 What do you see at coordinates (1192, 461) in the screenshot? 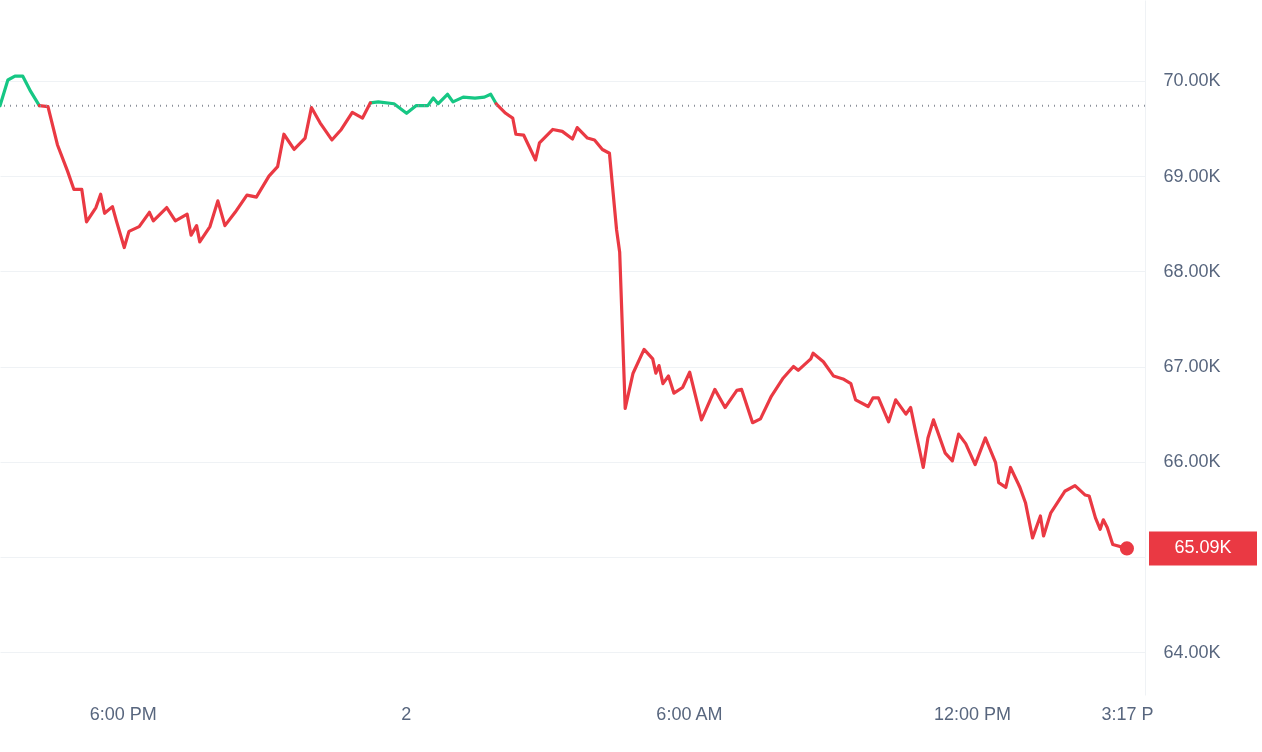
I see `y-tick-label: 66.00K` at bounding box center [1192, 461].